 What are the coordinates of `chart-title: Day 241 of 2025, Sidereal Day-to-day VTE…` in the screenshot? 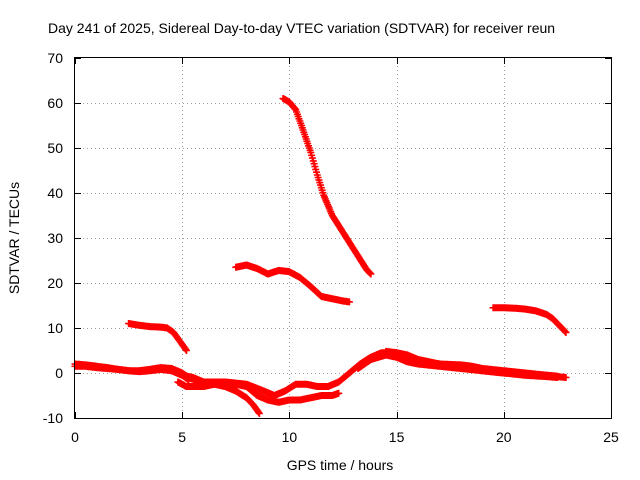 It's located at (301, 28).